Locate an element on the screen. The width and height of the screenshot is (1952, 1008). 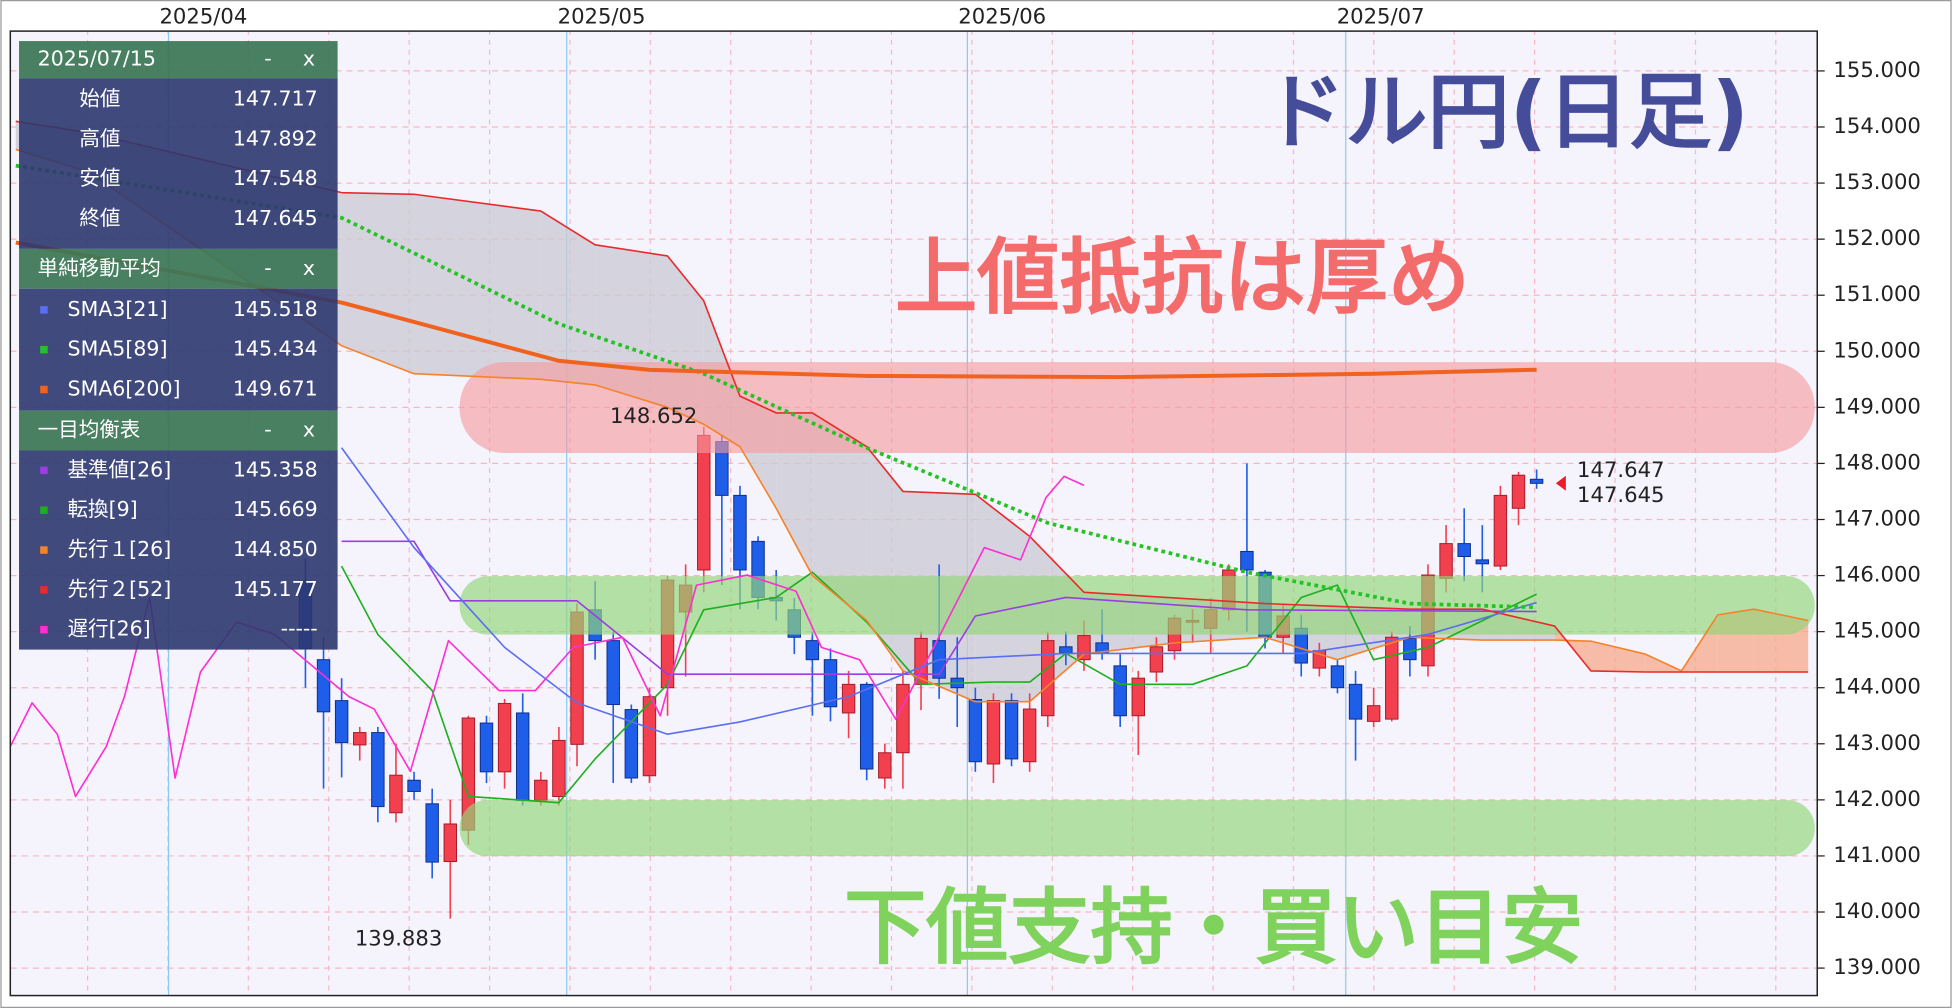
y-tick-label: 139.000 is located at coordinates (1876, 966).